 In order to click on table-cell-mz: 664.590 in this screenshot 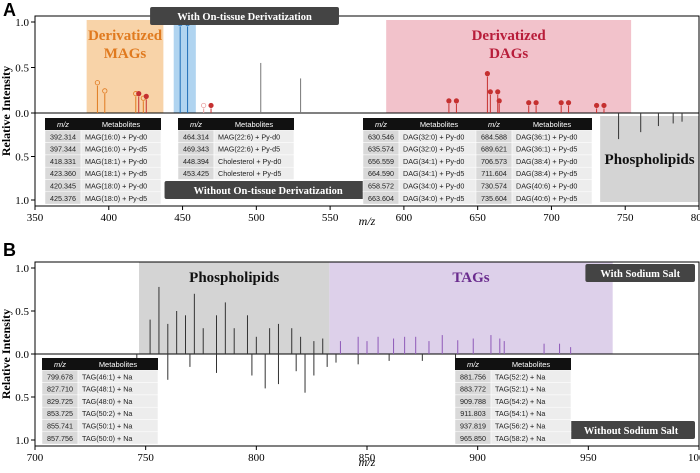, I will do `click(381, 173)`.